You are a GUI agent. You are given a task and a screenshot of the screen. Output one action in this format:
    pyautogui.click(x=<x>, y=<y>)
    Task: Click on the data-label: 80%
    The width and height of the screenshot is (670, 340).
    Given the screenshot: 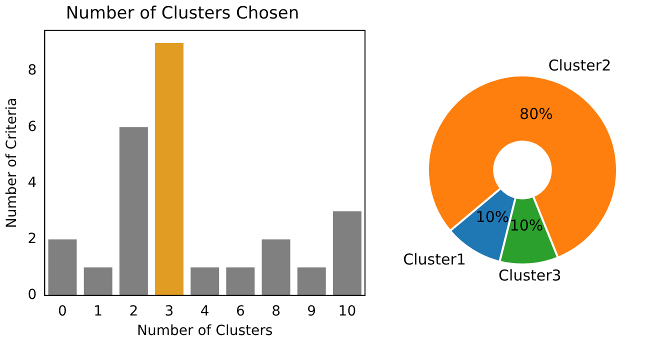 What is the action you would take?
    pyautogui.click(x=536, y=113)
    